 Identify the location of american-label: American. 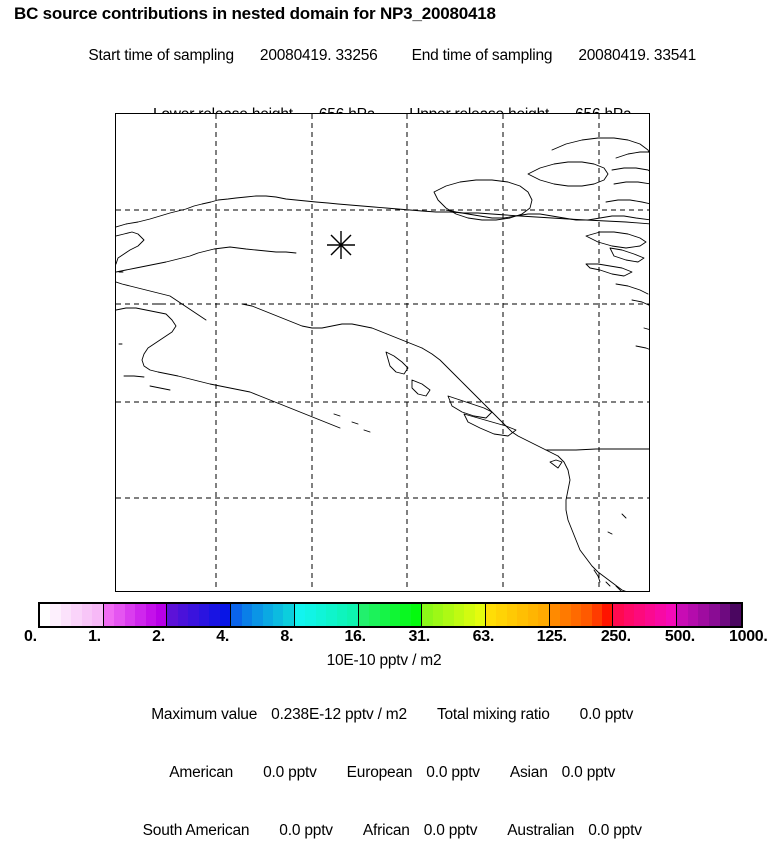
(201, 772).